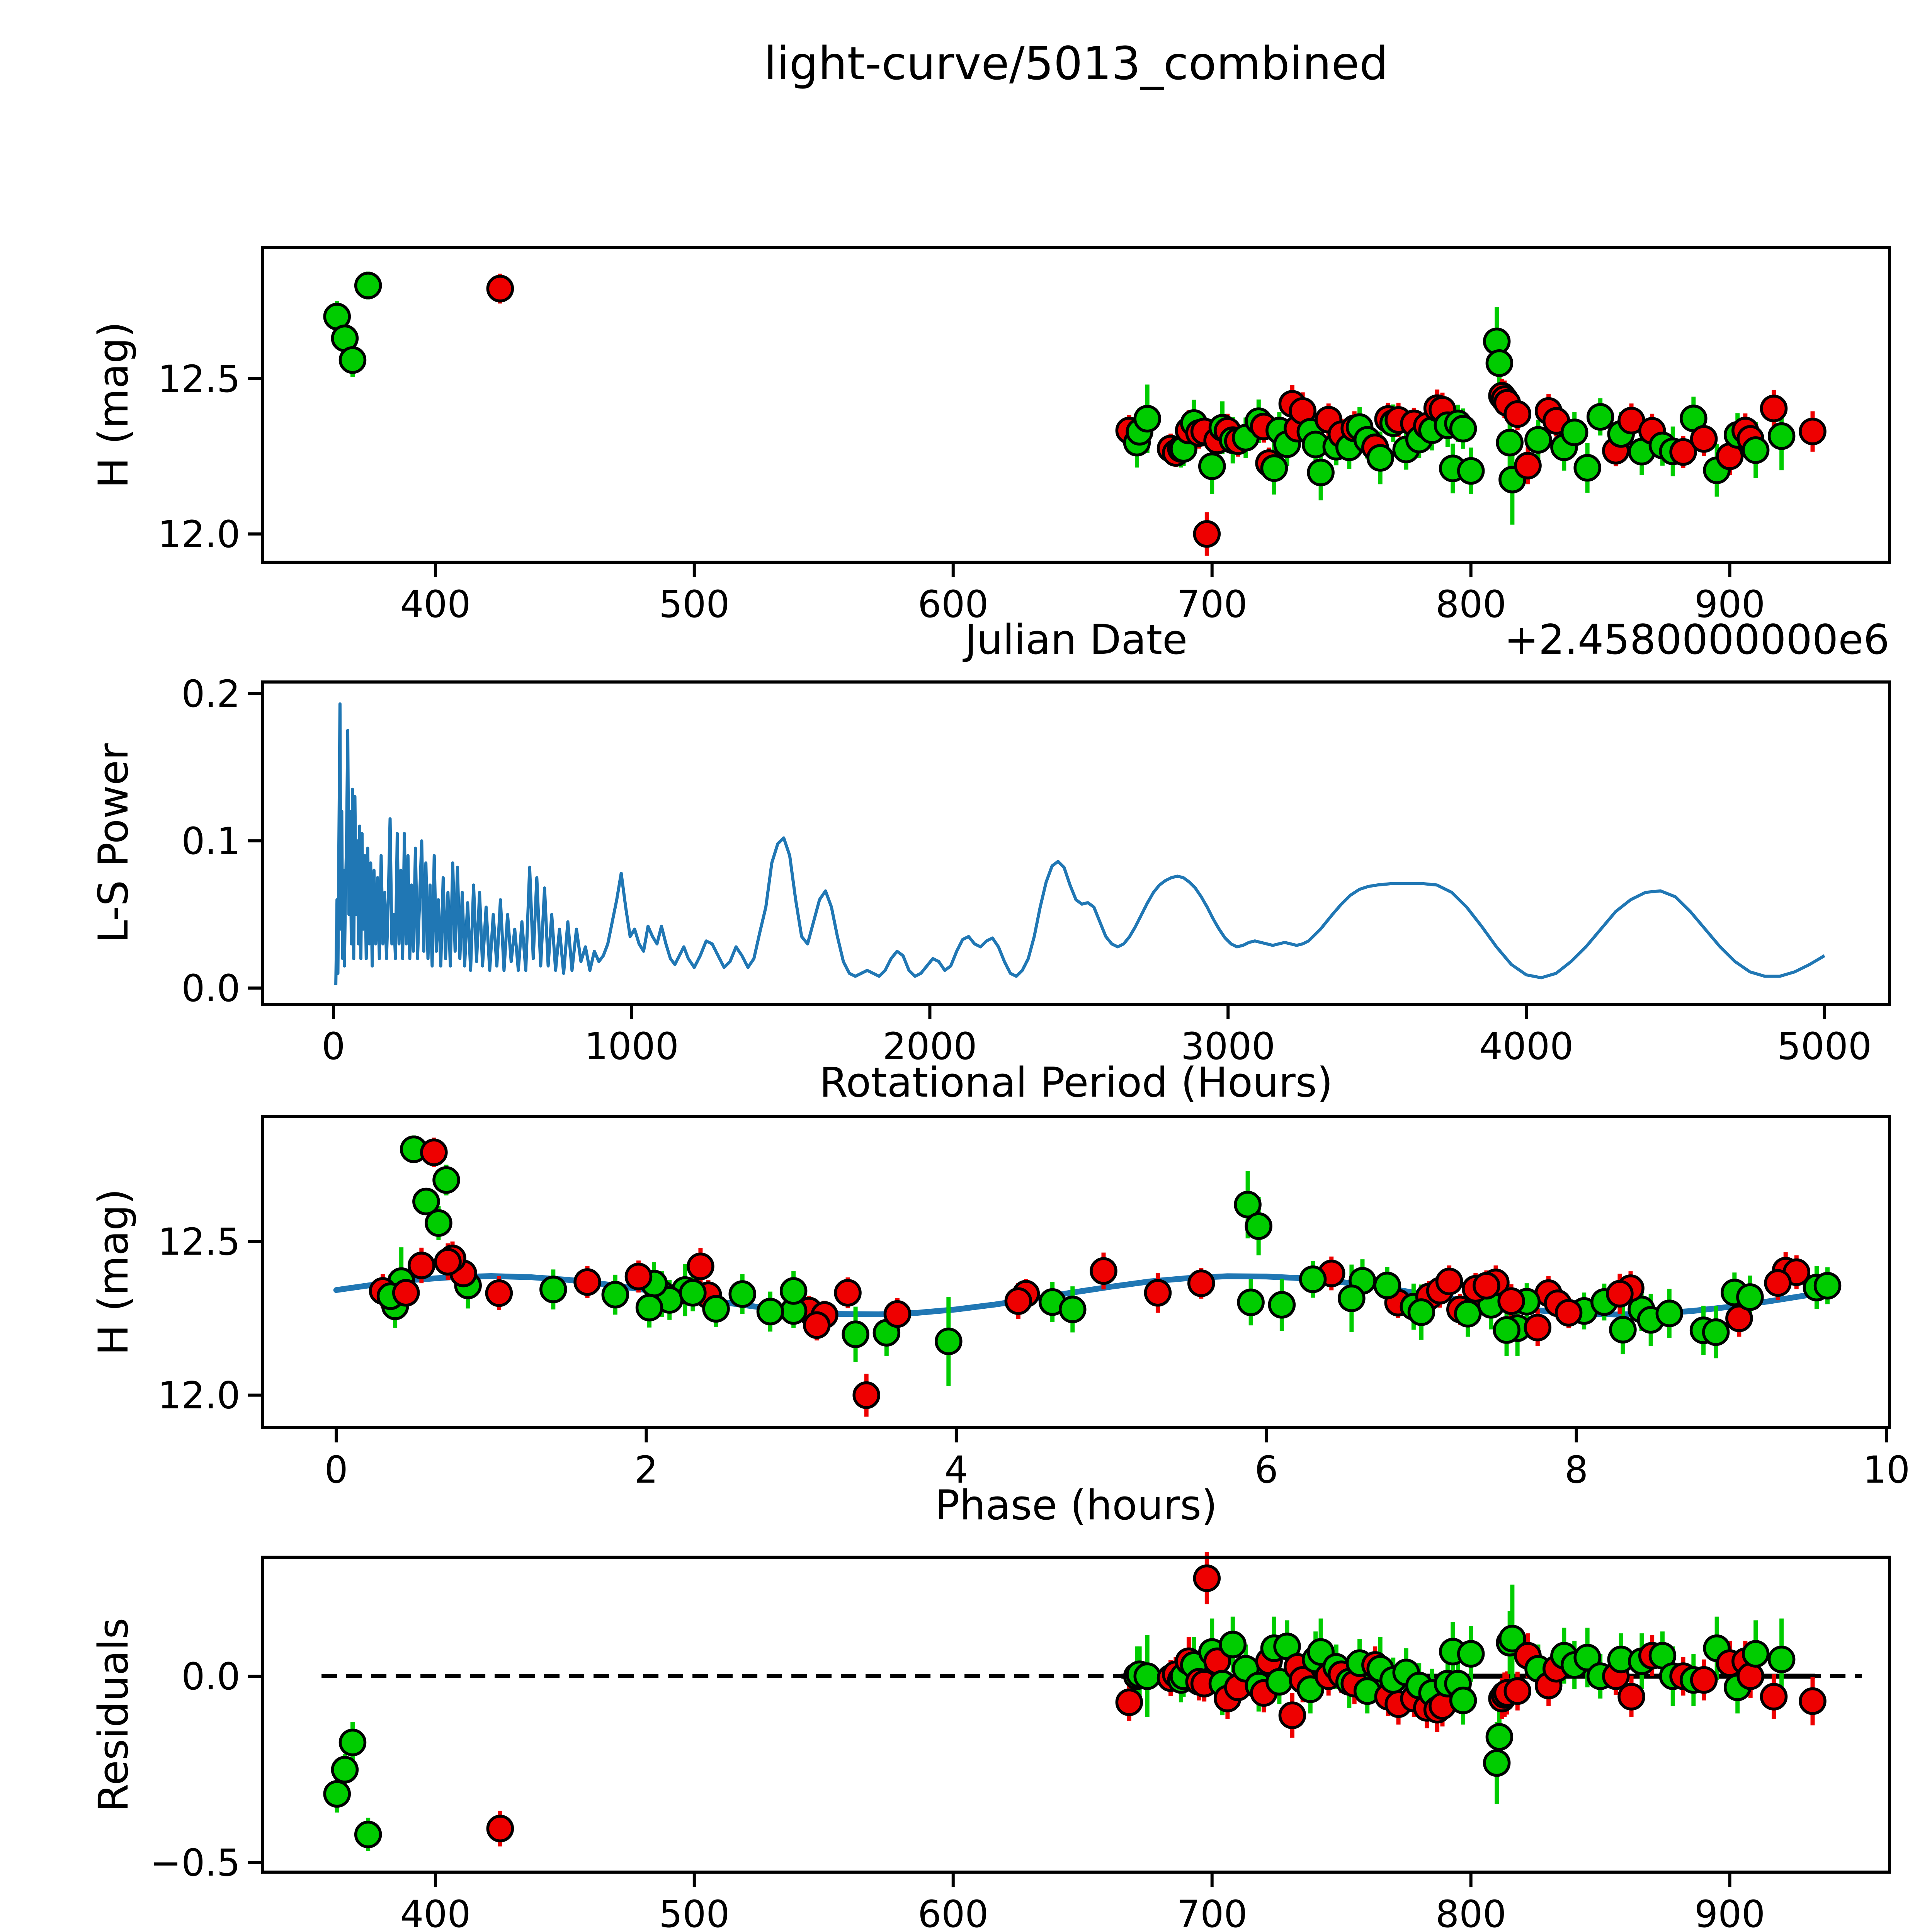  What do you see at coordinates (646, 1470) in the screenshot?
I see `x-tick-label: 2` at bounding box center [646, 1470].